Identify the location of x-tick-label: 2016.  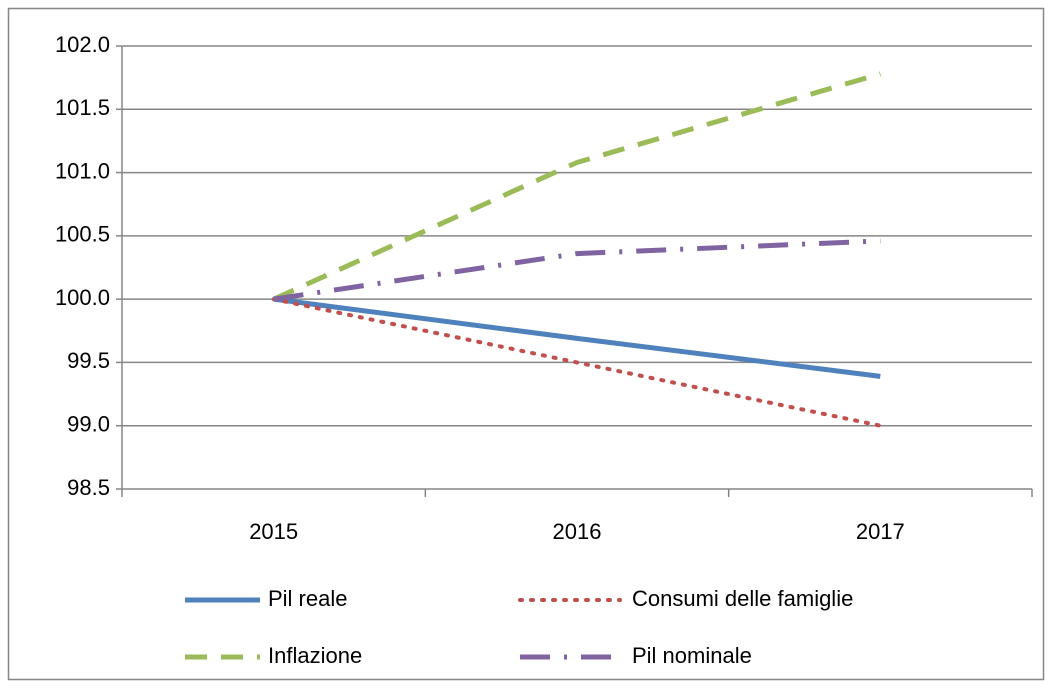
(577, 531).